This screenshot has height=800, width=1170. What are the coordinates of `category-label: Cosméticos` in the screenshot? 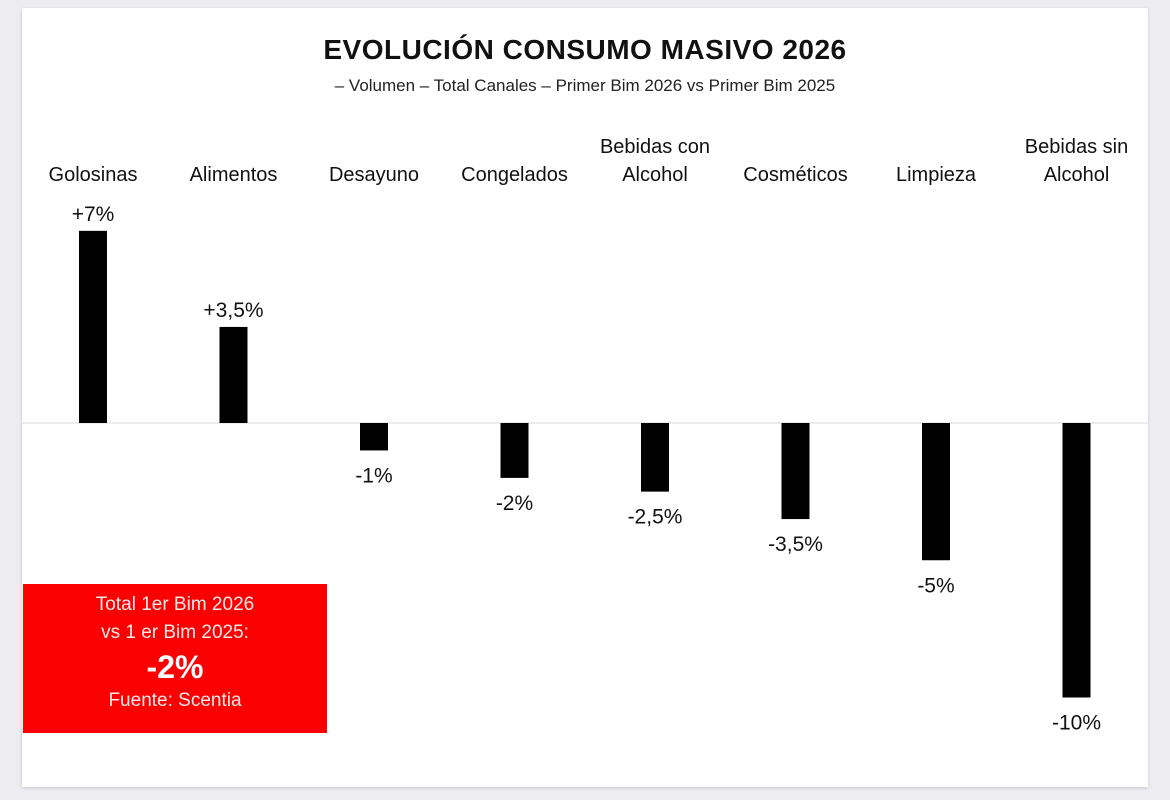 It's located at (795, 175).